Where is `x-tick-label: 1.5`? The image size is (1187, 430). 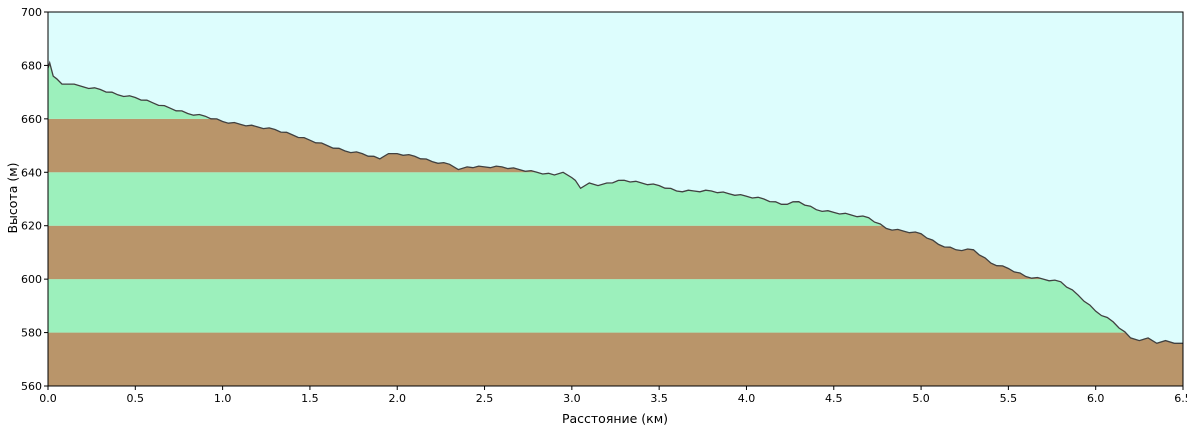 x-tick-label: 1.5 is located at coordinates (310, 398).